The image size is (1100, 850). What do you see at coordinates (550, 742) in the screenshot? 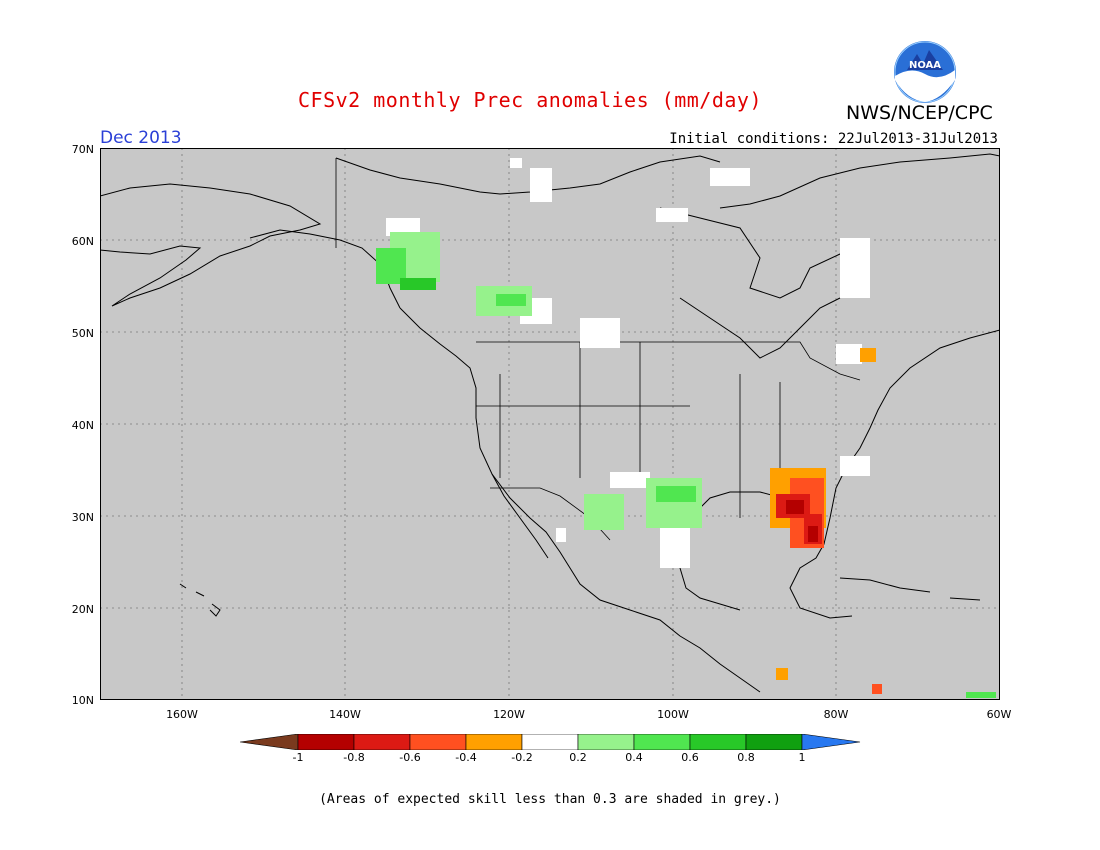
I see `colorbar` at bounding box center [550, 742].